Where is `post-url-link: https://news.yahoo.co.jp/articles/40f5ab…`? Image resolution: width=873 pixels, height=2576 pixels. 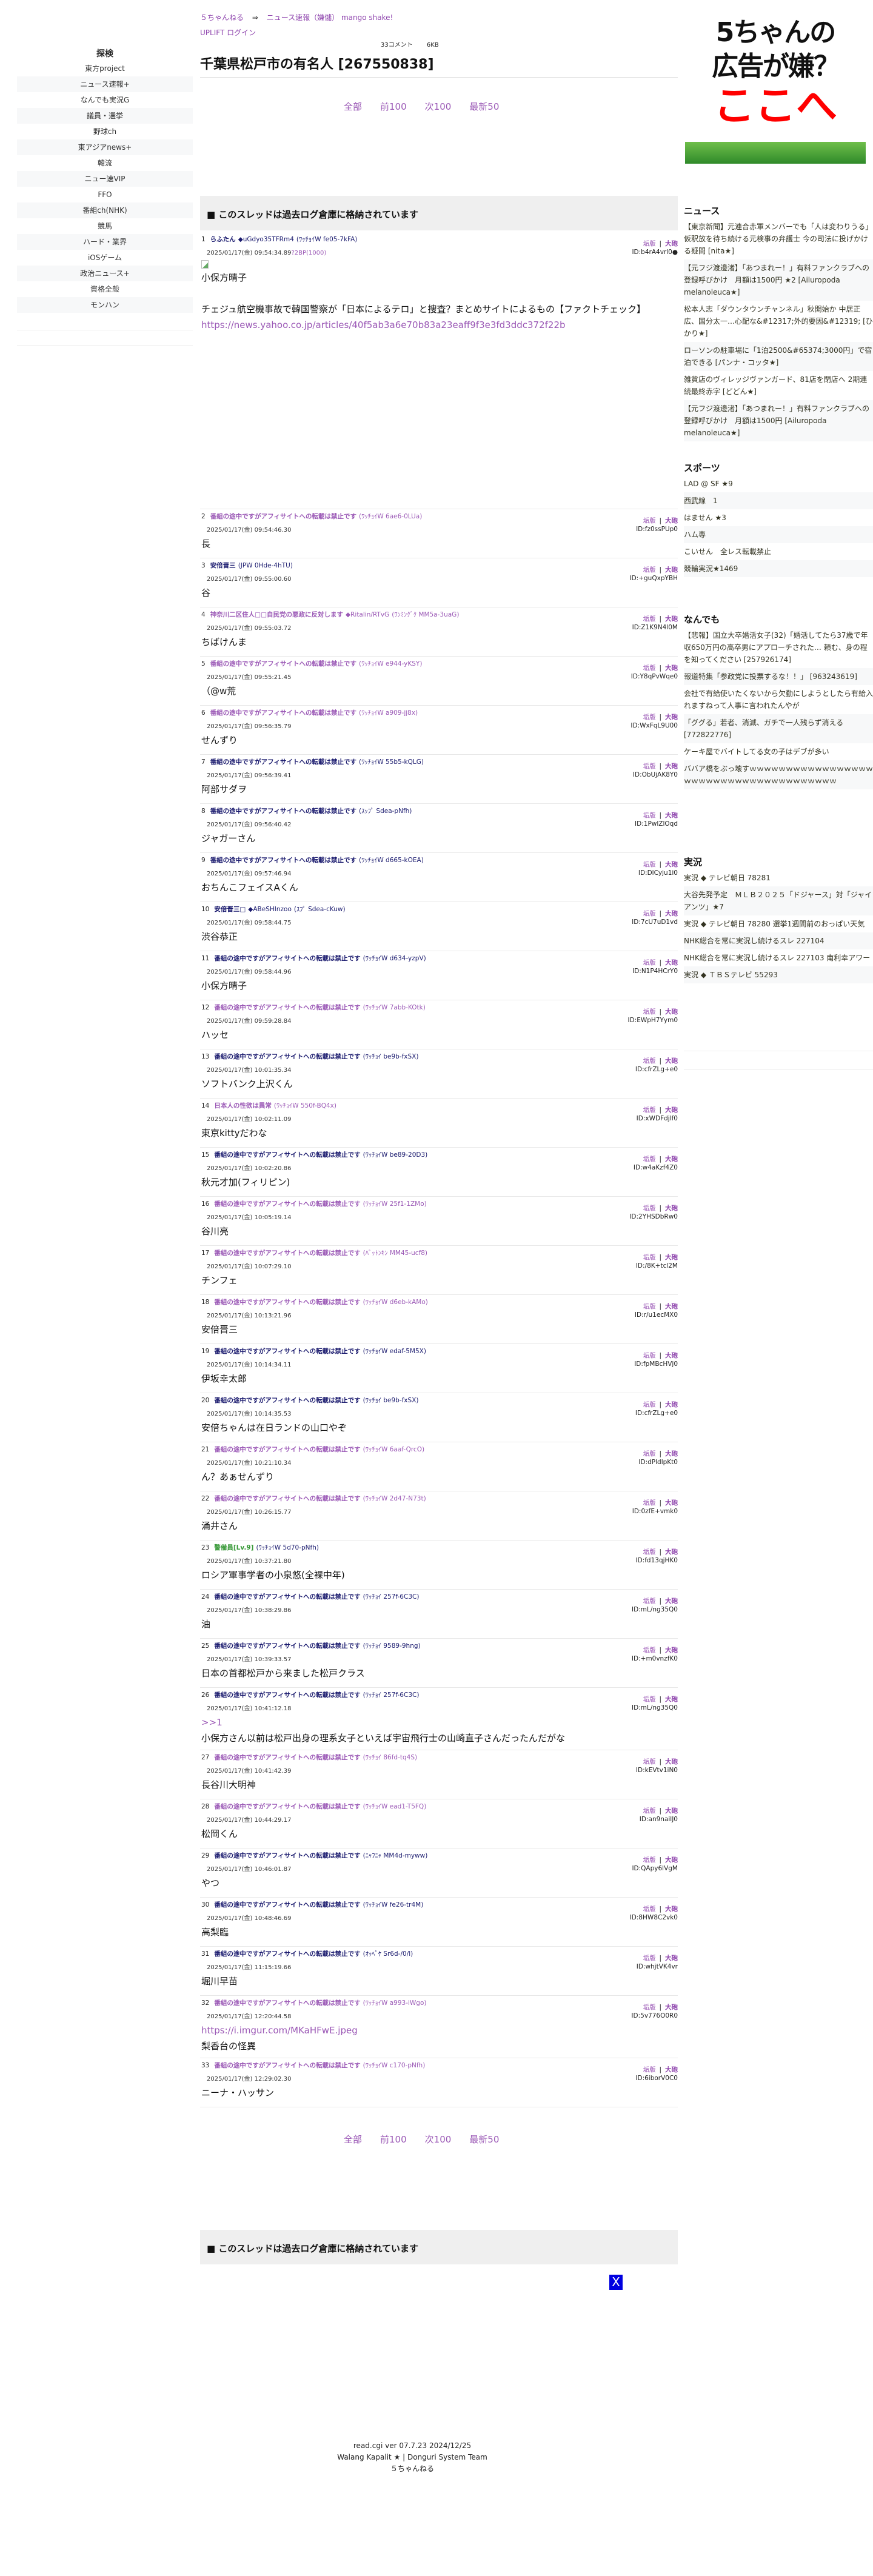 post-url-link: https://news.yahoo.co.jp/articles/40f5ab… is located at coordinates (383, 324).